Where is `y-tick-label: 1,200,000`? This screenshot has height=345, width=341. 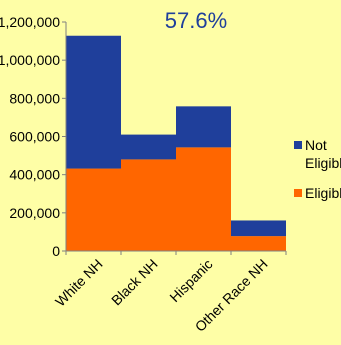
y-tick-label: 1,200,000 is located at coordinates (30, 22).